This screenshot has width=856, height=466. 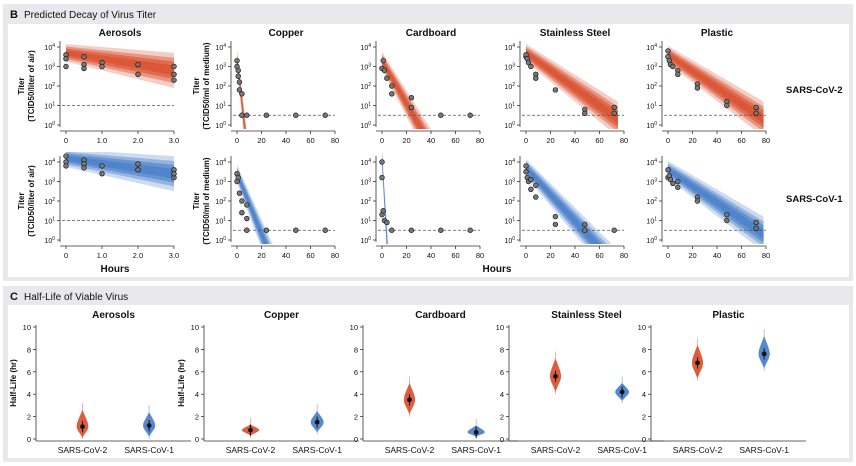 What do you see at coordinates (586, 315) in the screenshot?
I see `violin-title: Stainless Steel` at bounding box center [586, 315].